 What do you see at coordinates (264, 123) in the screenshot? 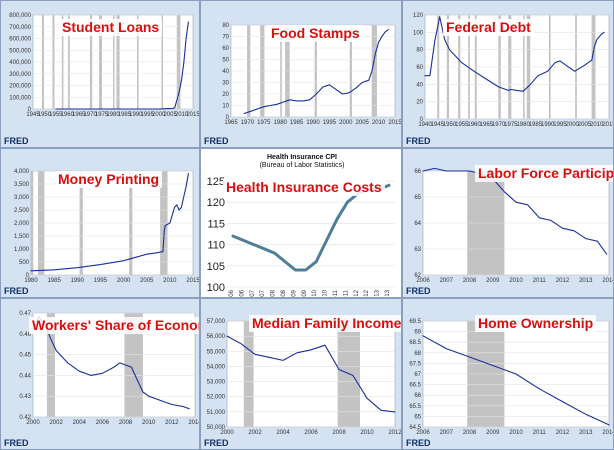
I see `x-tick-label: 1975` at bounding box center [264, 123].